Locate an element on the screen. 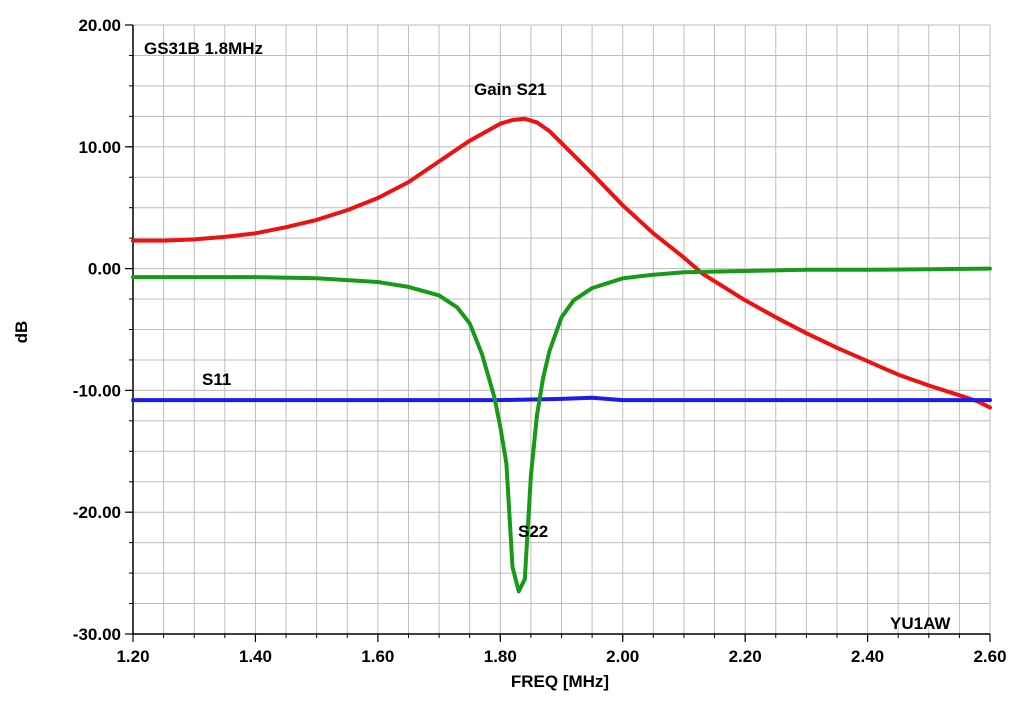  x-tick-label: 1.60 is located at coordinates (377, 656).